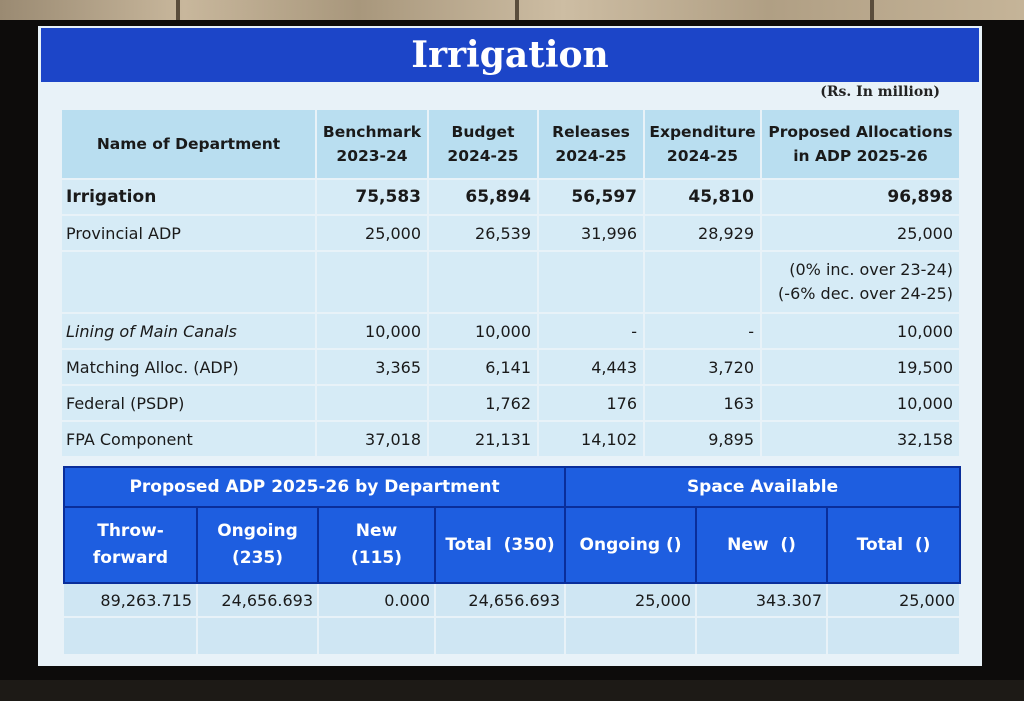 Image resolution: width=1024 pixels, height=701 pixels. Describe the element at coordinates (510, 55) in the screenshot. I see `slide-title: Irrigation` at that location.